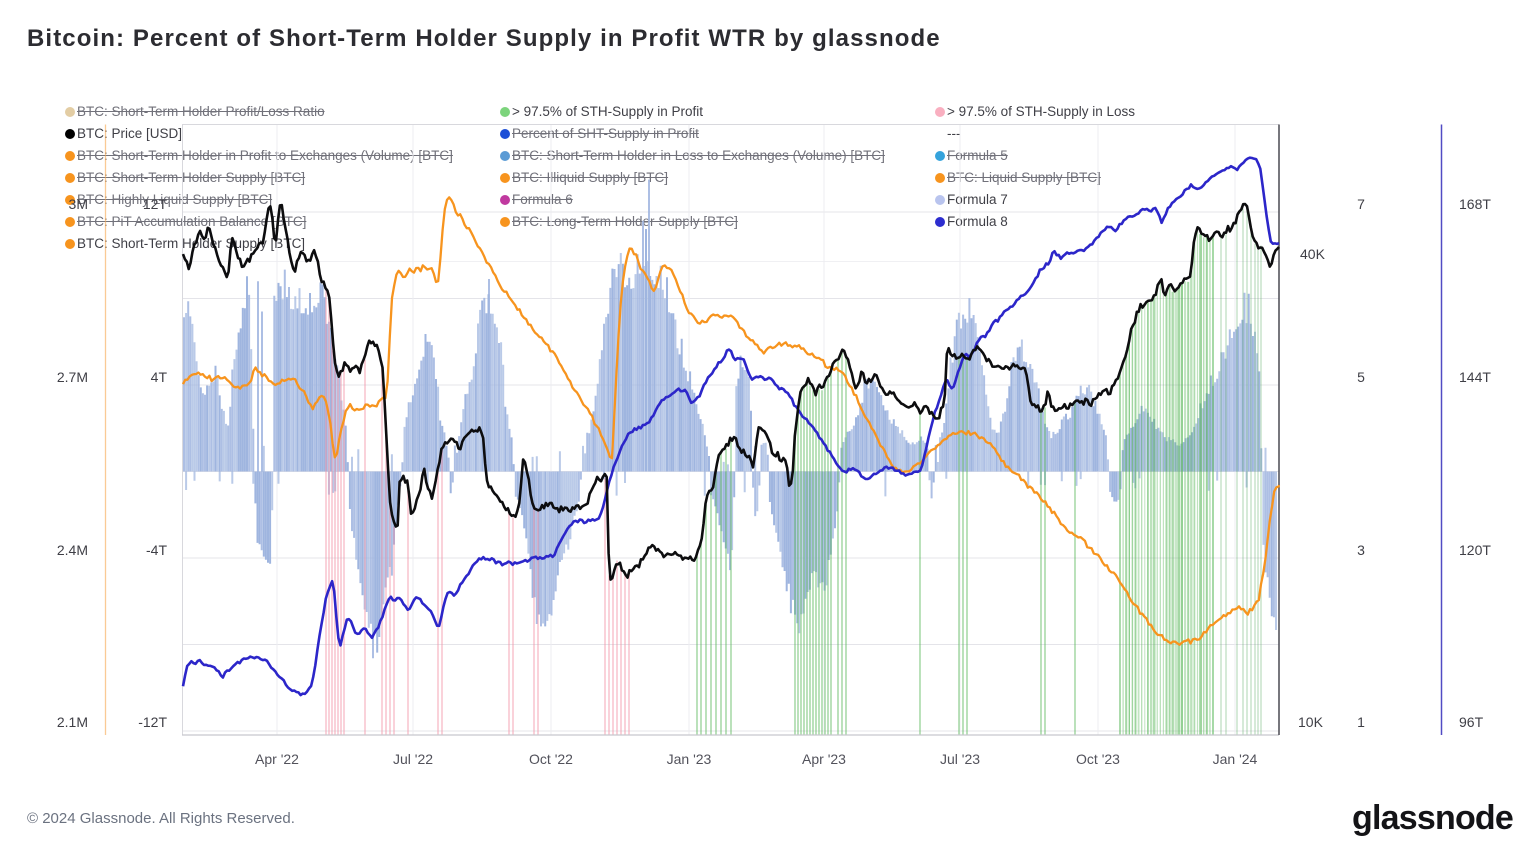 This screenshot has width=1528, height=853. Describe the element at coordinates (72, 377) in the screenshot. I see `svg-text: 2.7M` at that location.